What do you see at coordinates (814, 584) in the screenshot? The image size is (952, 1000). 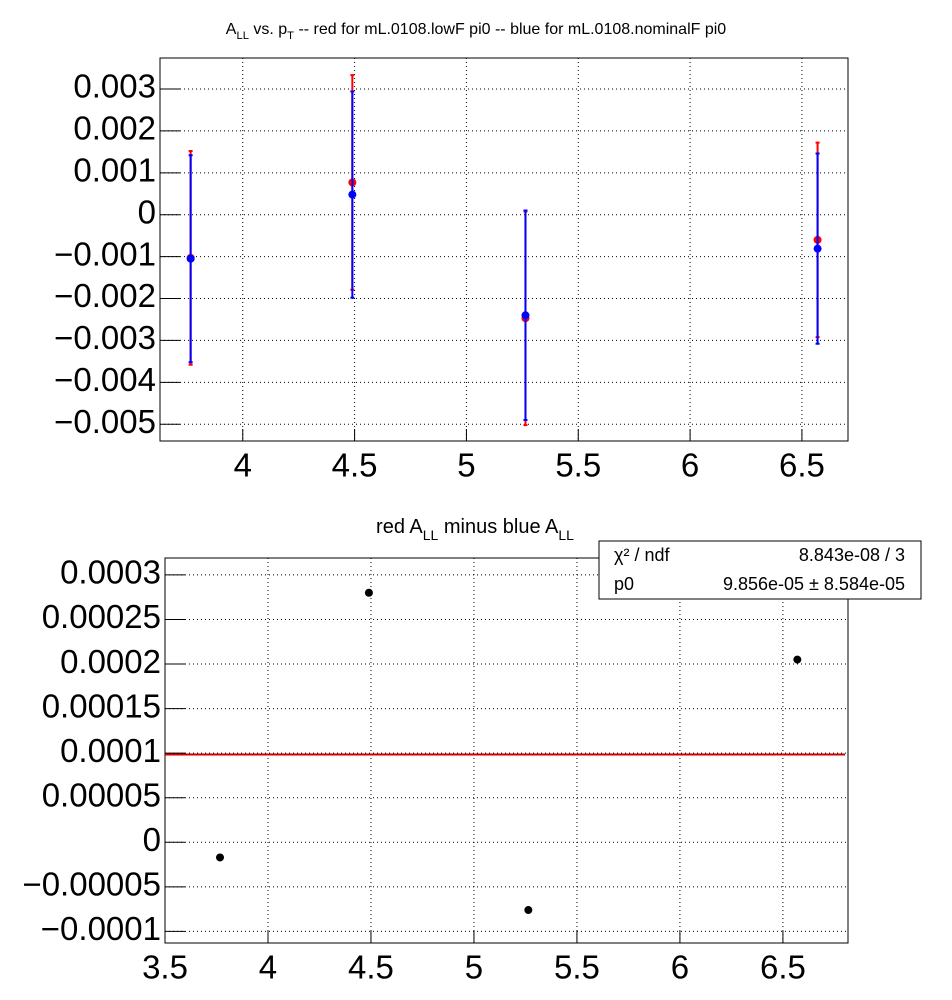 I see `stats-value: 9.856e-05 ± 8.584e-05` at bounding box center [814, 584].